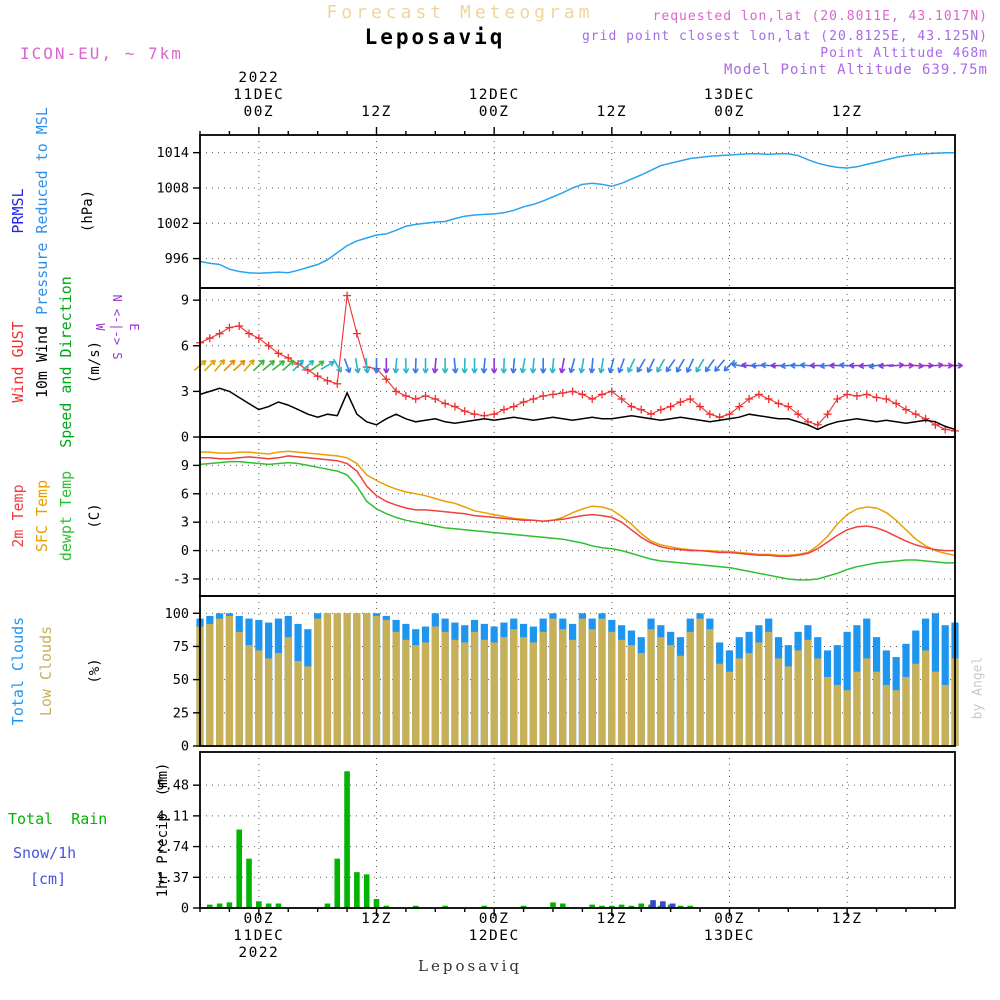  Describe the element at coordinates (58, 819) in the screenshot. I see `label-total-rain: Total Rain` at that location.